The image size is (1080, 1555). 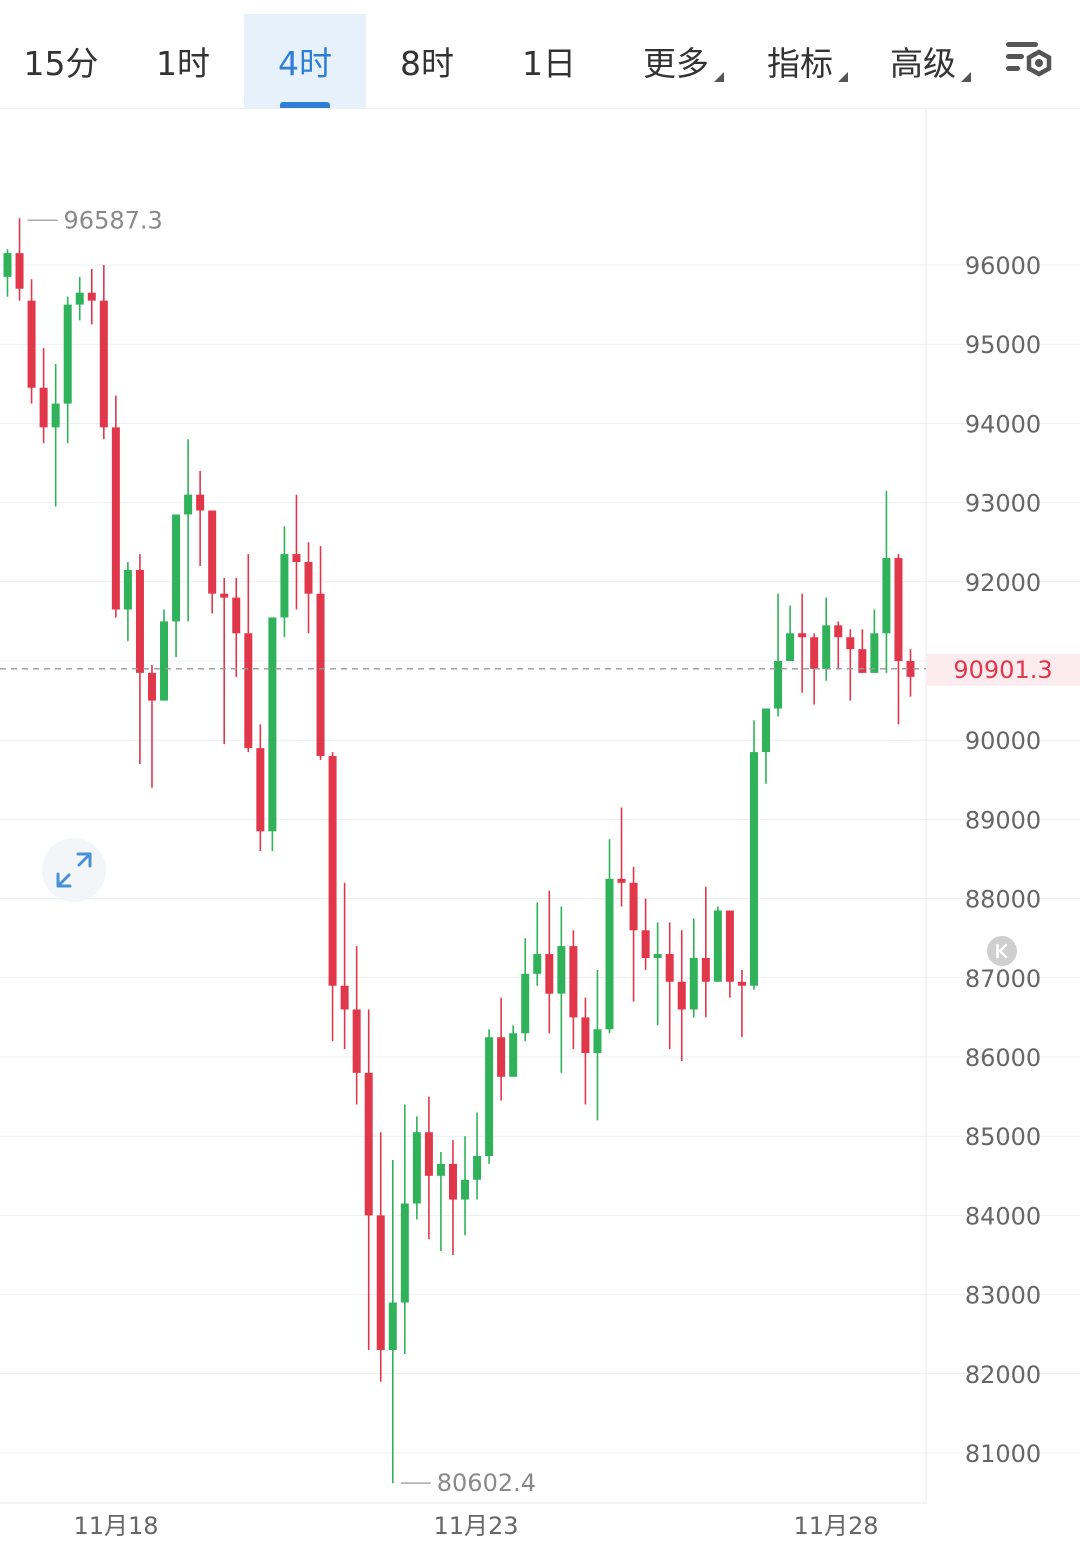 What do you see at coordinates (183, 61) in the screenshot?
I see `tab-1hour: 1时` at bounding box center [183, 61].